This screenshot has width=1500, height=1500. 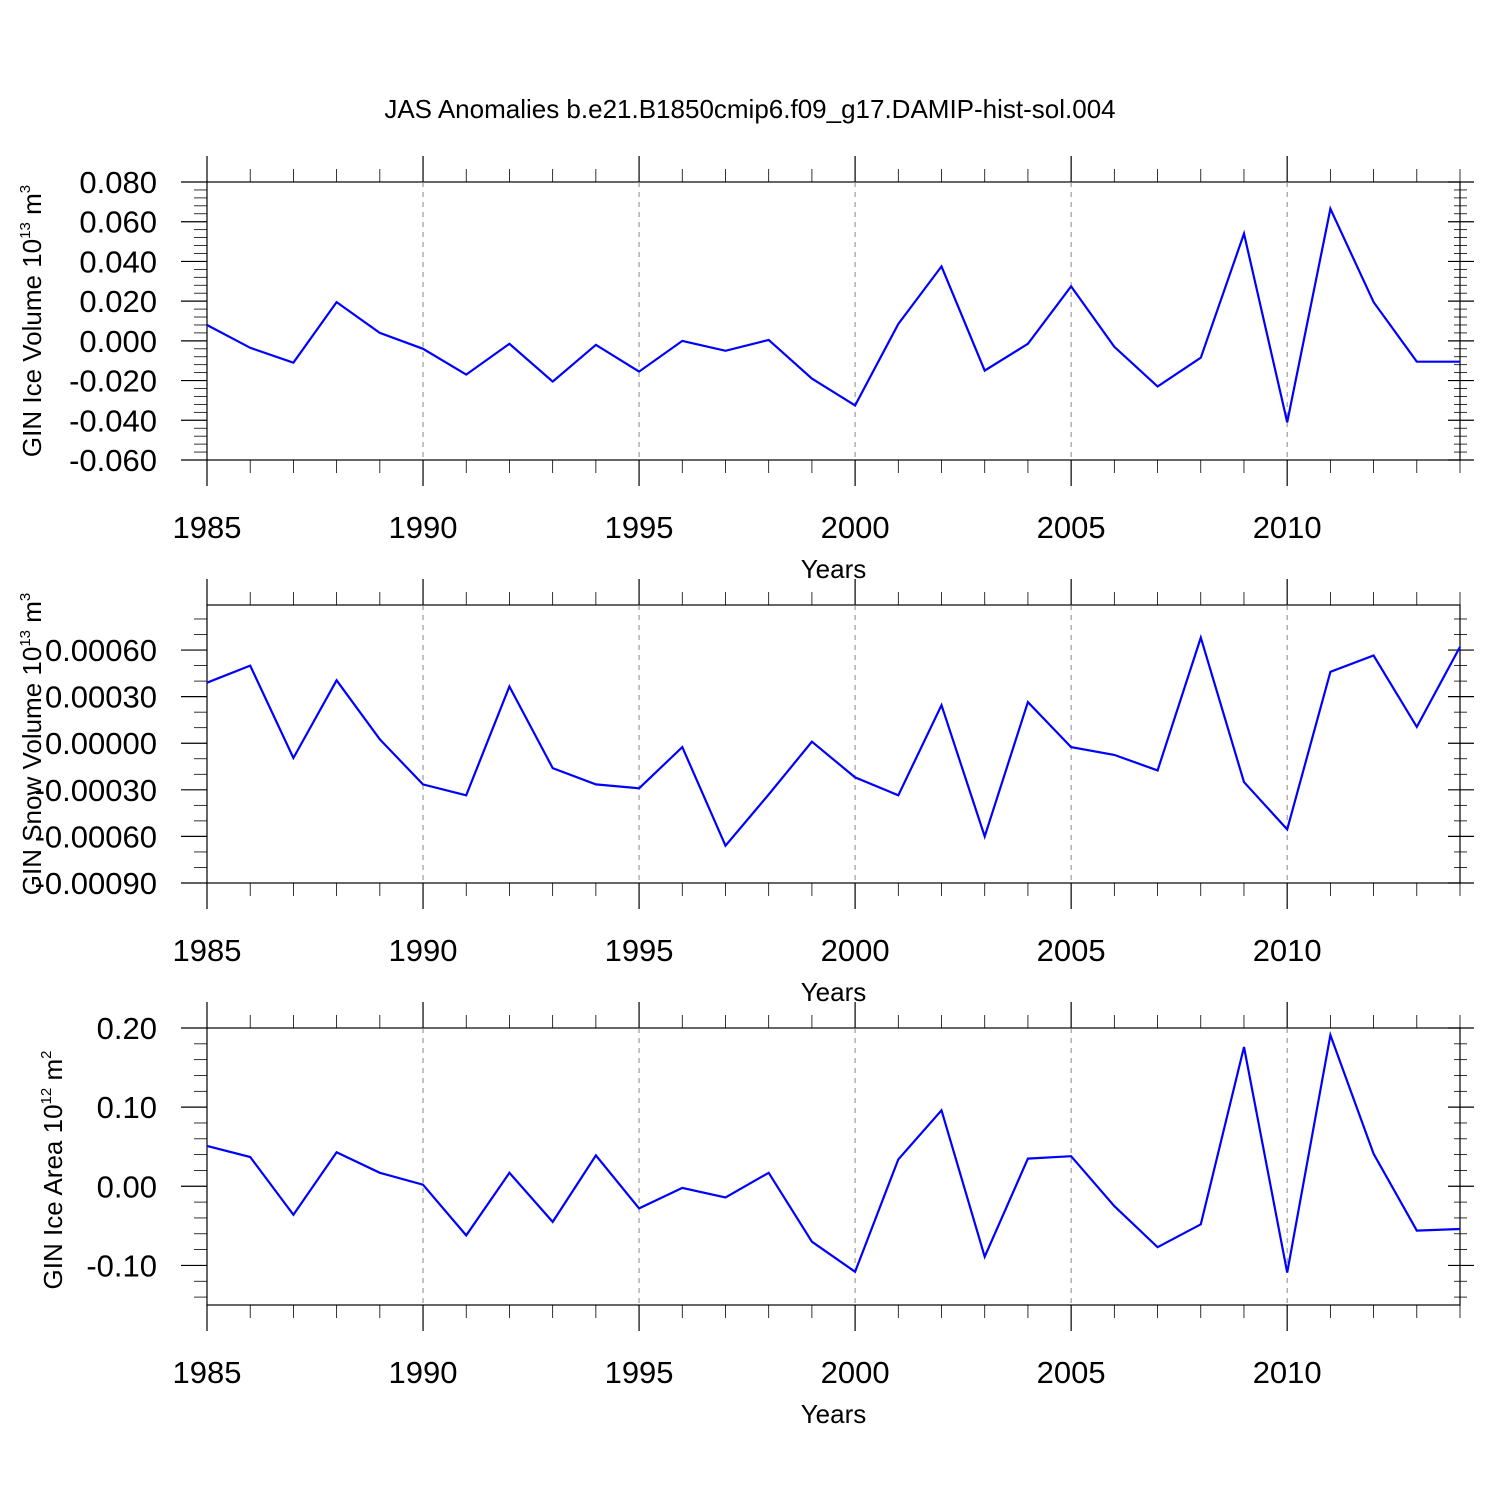 What do you see at coordinates (113, 460) in the screenshot?
I see `y-tick-label: -0.060` at bounding box center [113, 460].